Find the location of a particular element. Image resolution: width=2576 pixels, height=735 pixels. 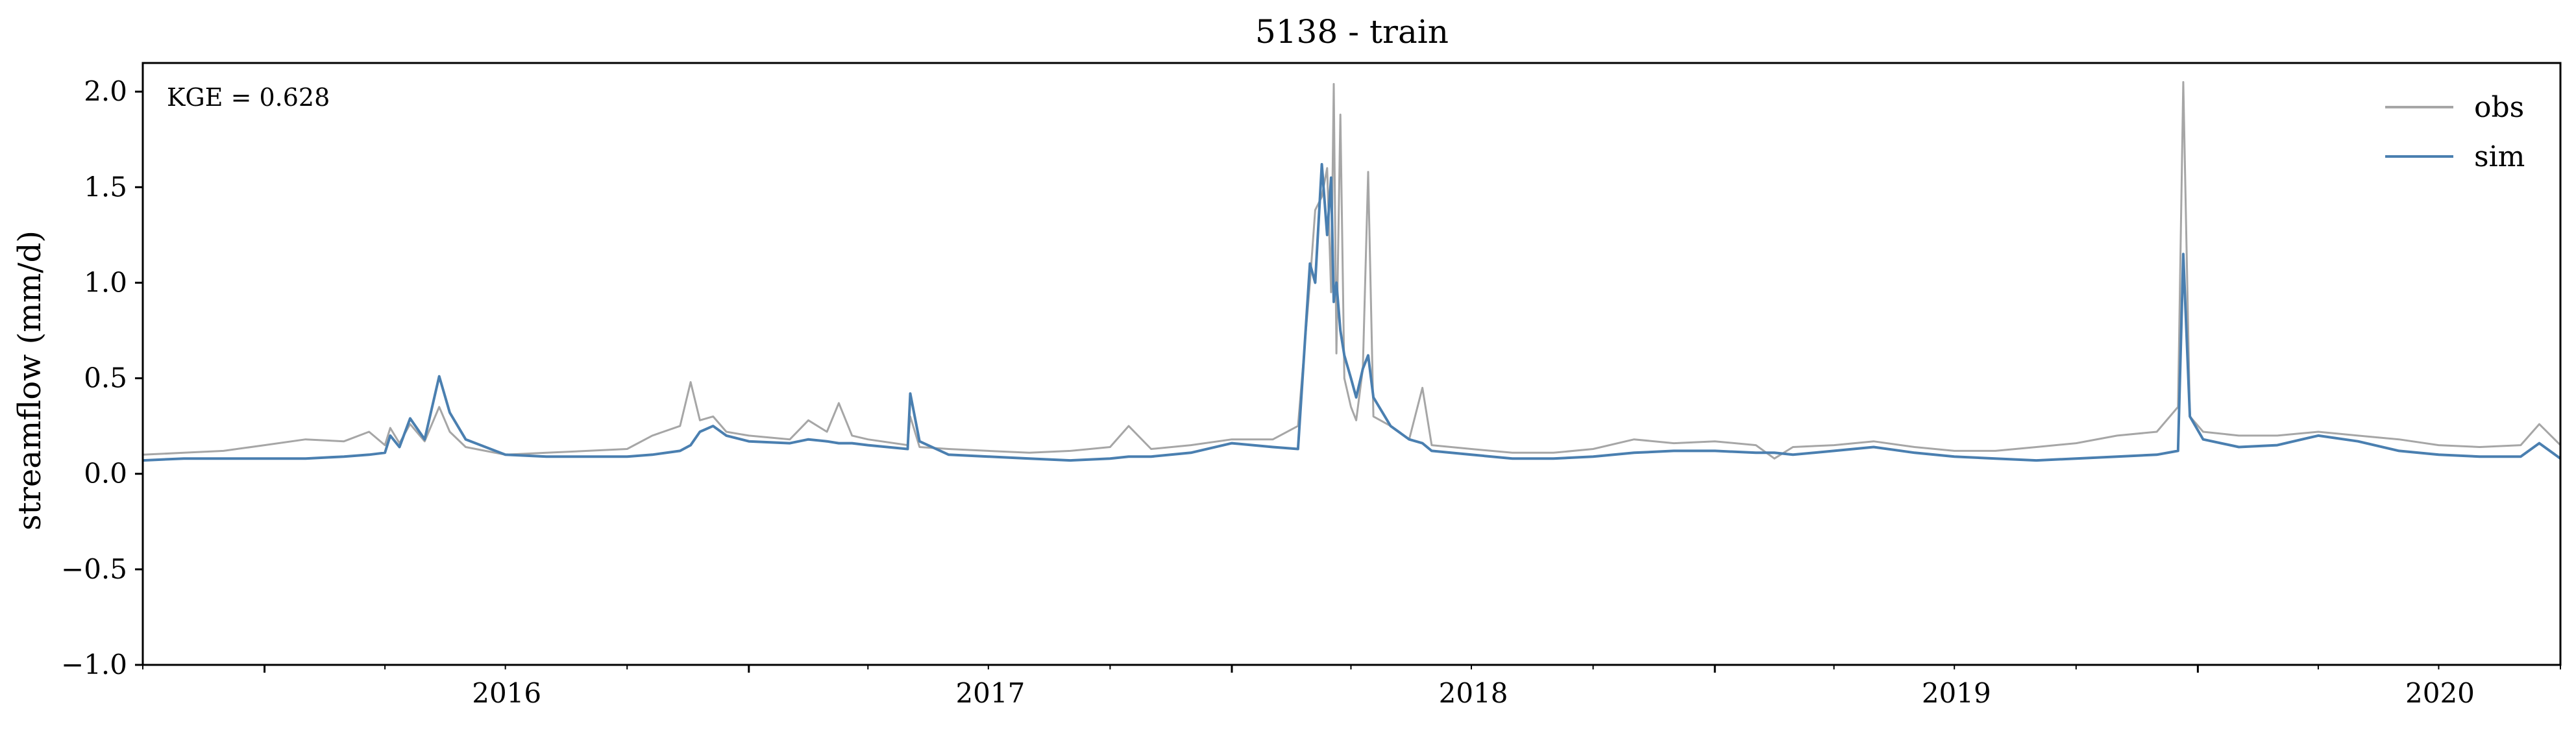

y-tick-label: 0.5 is located at coordinates (105, 378).